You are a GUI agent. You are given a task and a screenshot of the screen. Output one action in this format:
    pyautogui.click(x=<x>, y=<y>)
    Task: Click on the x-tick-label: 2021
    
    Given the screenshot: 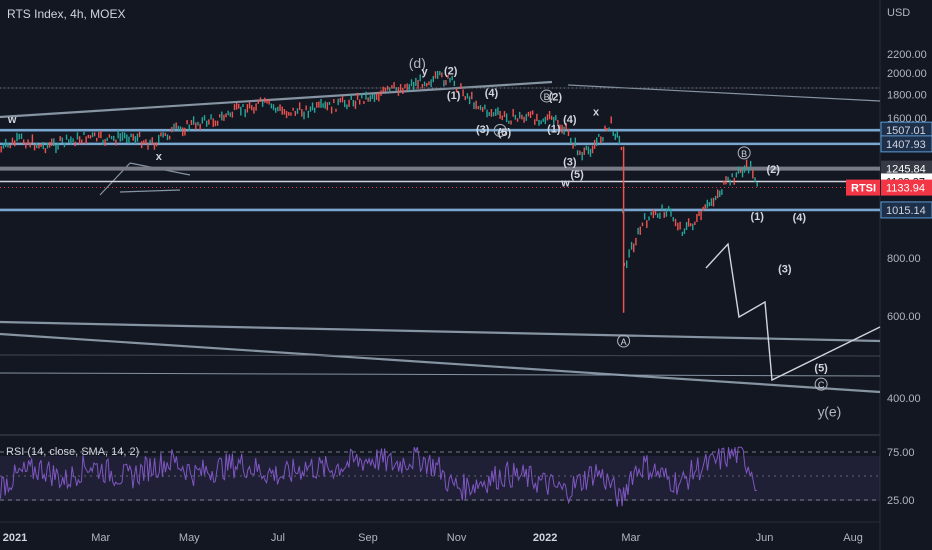 What is the action you would take?
    pyautogui.click(x=15, y=538)
    